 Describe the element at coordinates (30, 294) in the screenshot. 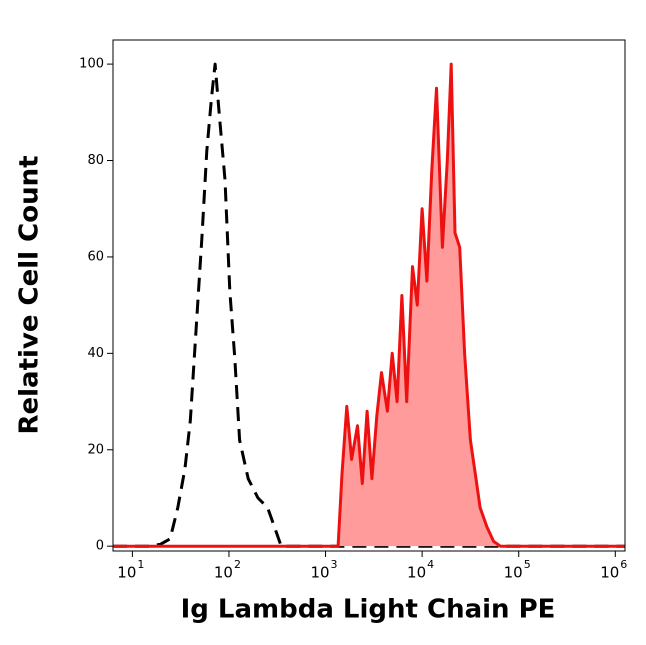

I see `y-axis-label: Relative Cell Count` at that location.